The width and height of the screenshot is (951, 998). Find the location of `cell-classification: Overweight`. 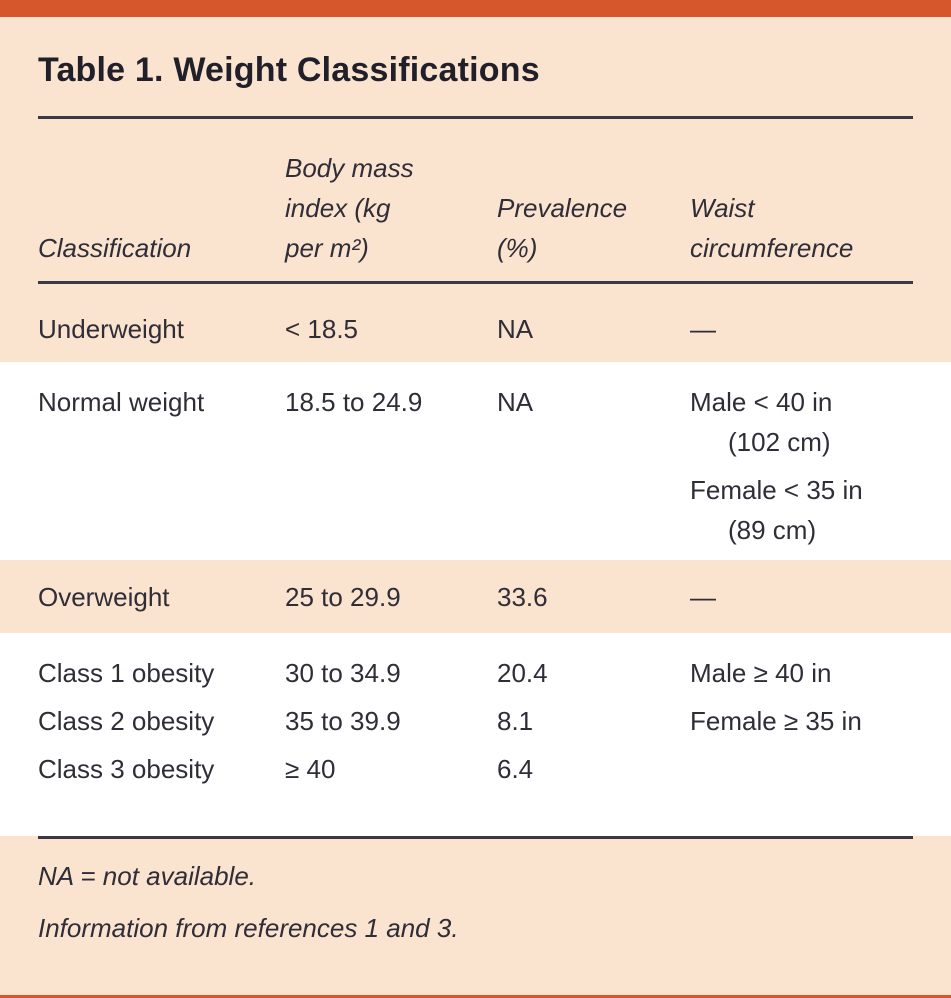

cell-classification: Overweight is located at coordinates (104, 597).